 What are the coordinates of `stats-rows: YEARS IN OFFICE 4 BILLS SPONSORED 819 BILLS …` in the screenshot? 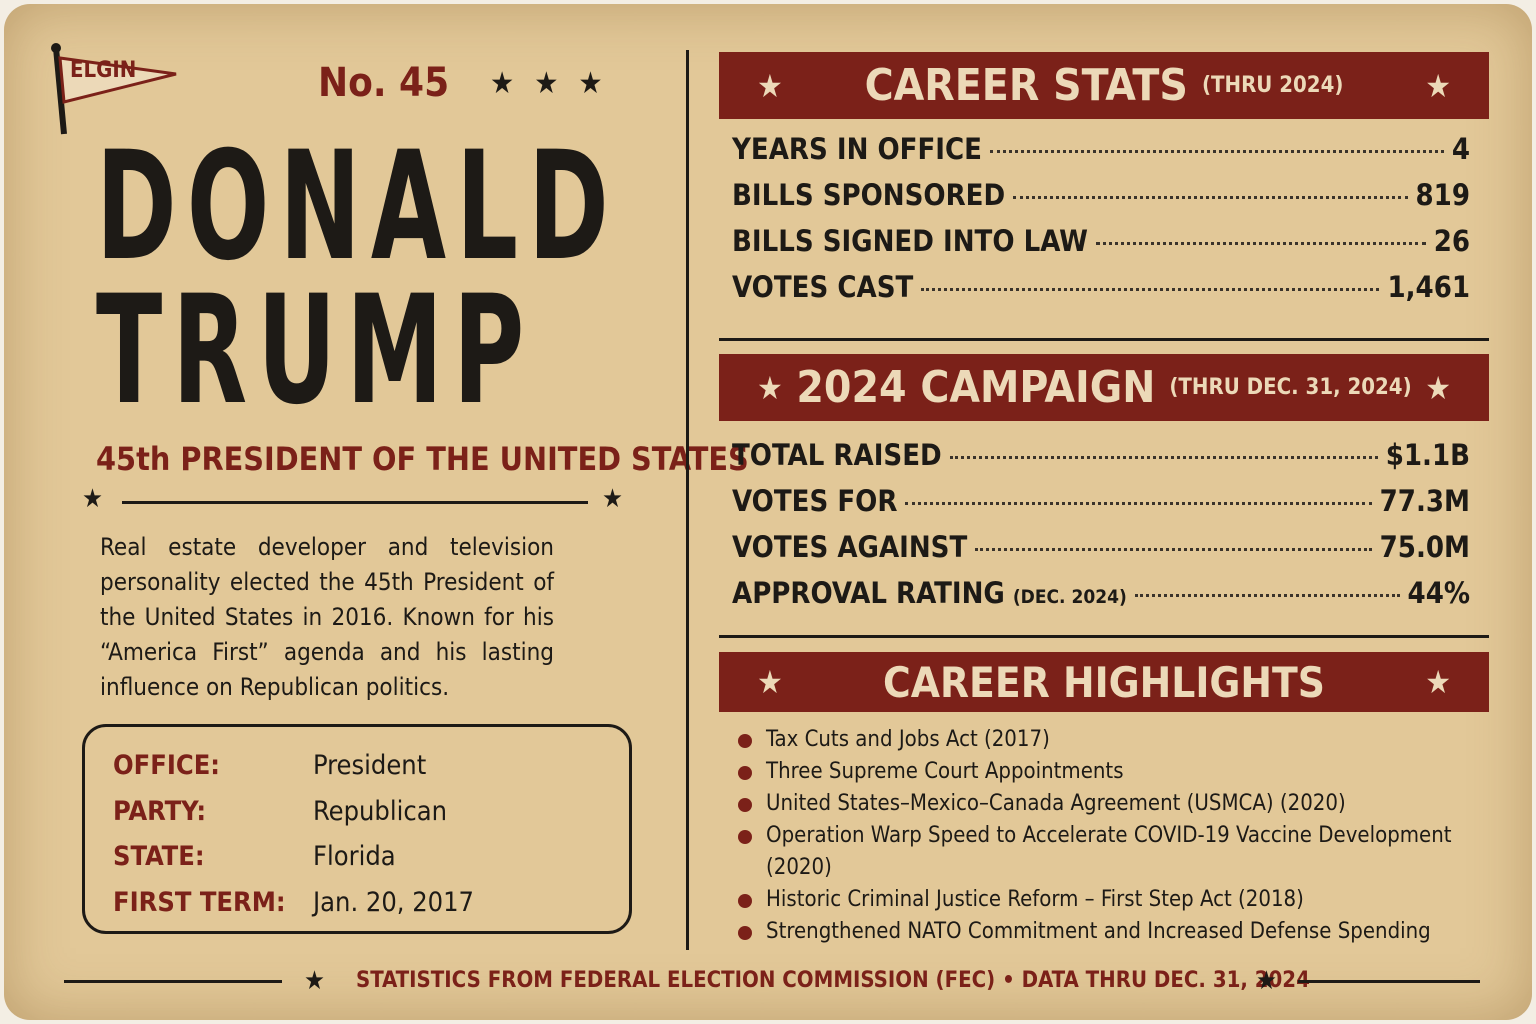 It's located at (1101, 224).